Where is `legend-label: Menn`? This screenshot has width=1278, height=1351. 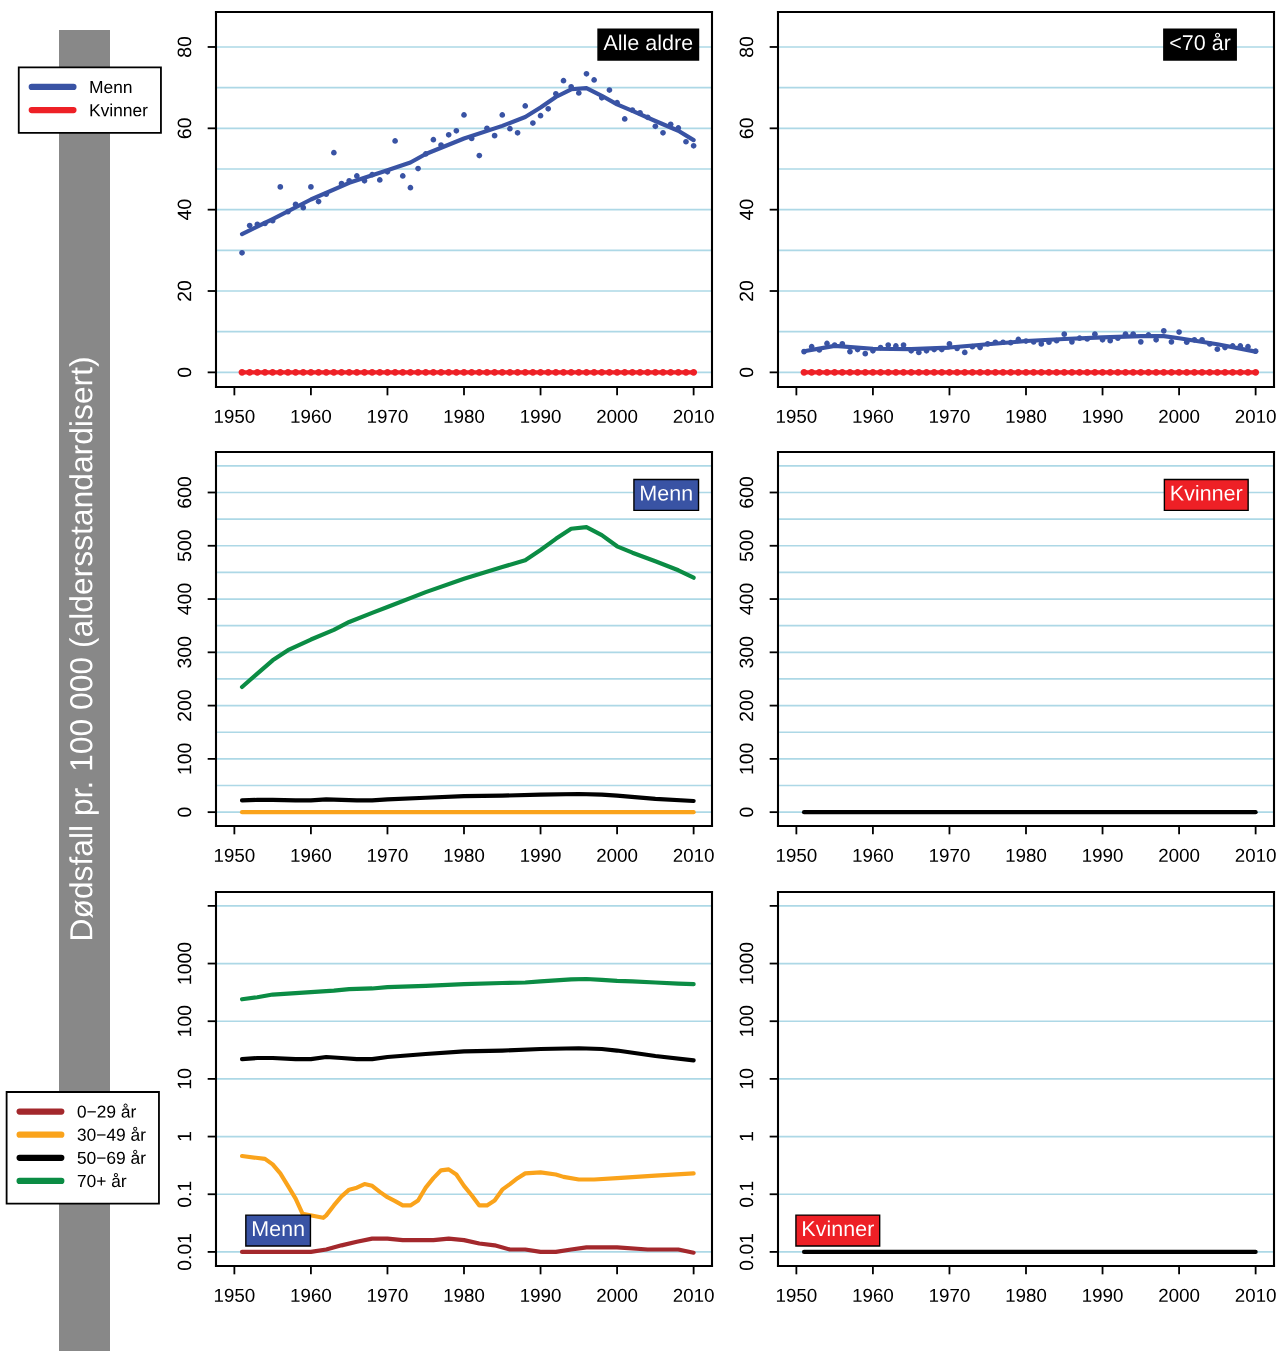
legend-label: Menn is located at coordinates (111, 87).